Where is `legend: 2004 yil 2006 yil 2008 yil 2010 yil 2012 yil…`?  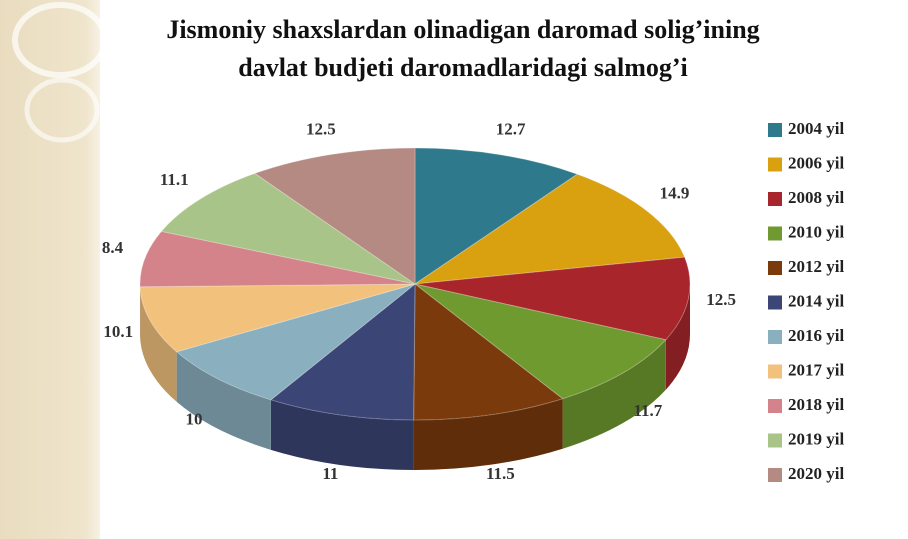
legend: 2004 yil 2006 yil 2008 yil 2010 yil 2012 yil… is located at coordinates (806, 301).